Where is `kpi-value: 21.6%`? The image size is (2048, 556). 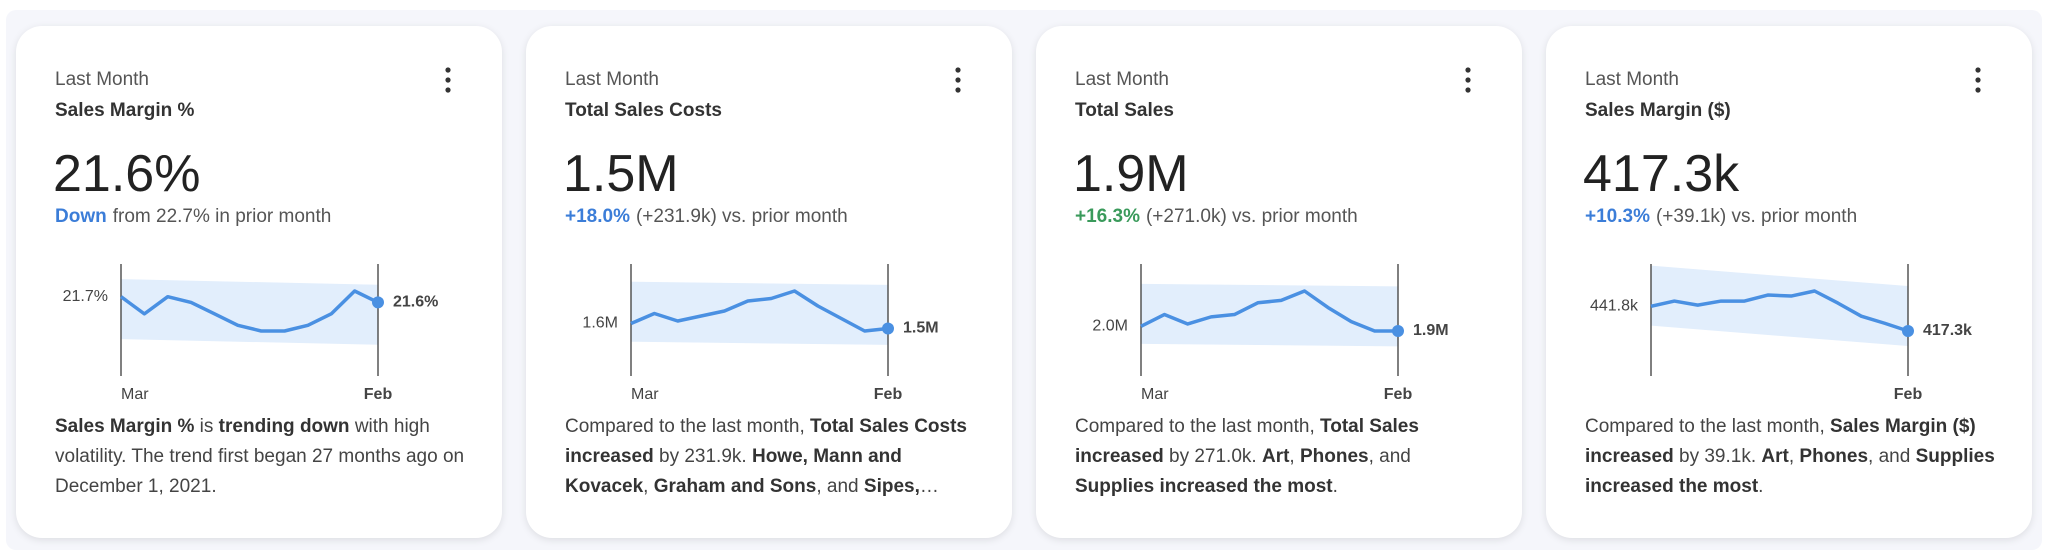 kpi-value: 21.6% is located at coordinates (127, 174).